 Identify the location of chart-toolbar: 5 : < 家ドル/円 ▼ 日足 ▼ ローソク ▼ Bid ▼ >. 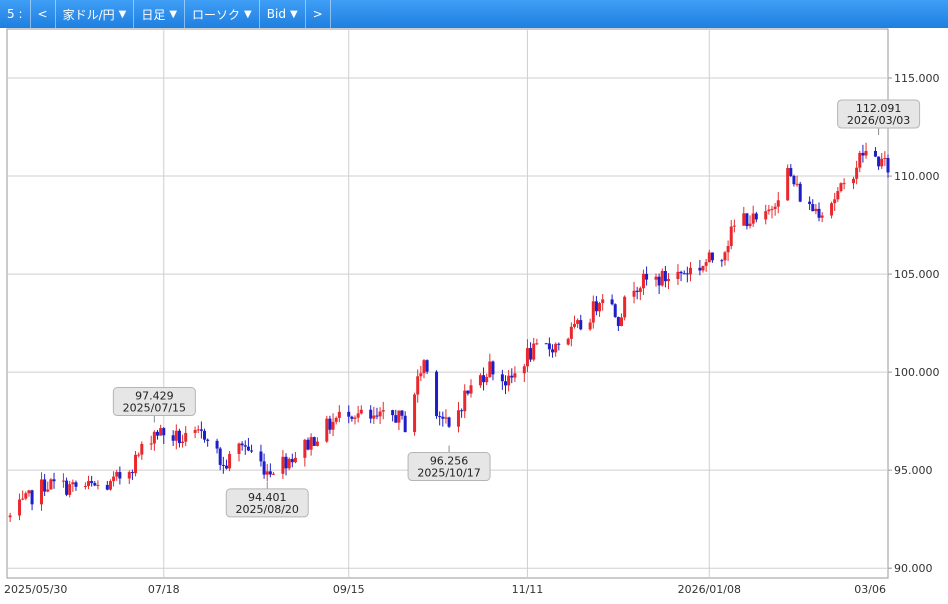
(474, 14).